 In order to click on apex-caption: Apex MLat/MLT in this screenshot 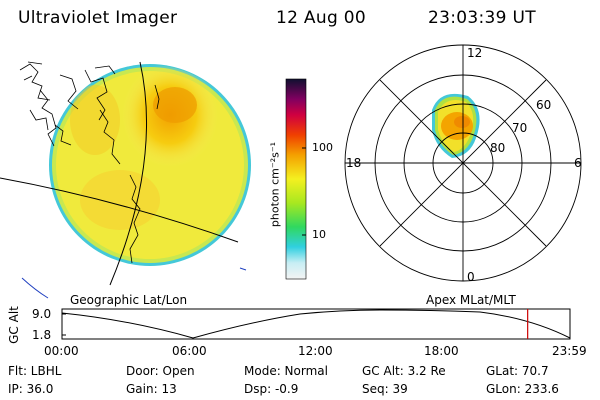, I will do `click(471, 300)`.